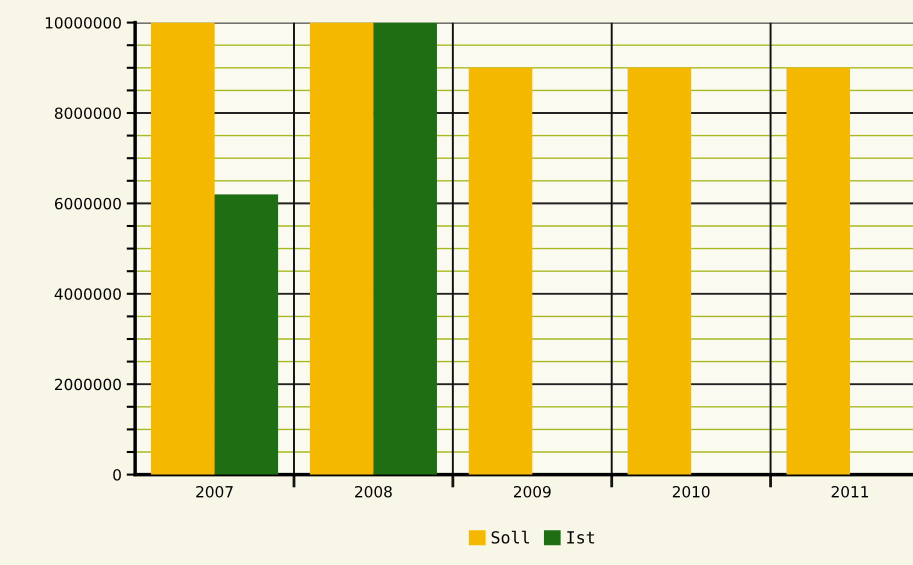 The image size is (913, 565). What do you see at coordinates (214, 492) in the screenshot?
I see `x-tick-label: 2007` at bounding box center [214, 492].